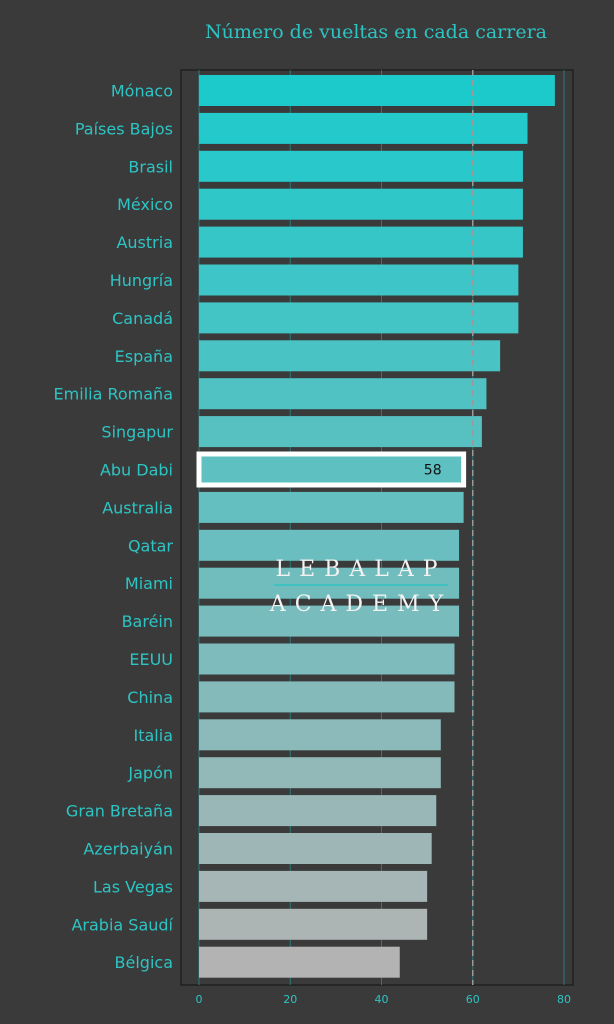 The image size is (614, 1024). I want to click on chart-title: Número de vueltas en cada carrera, so click(376, 32).